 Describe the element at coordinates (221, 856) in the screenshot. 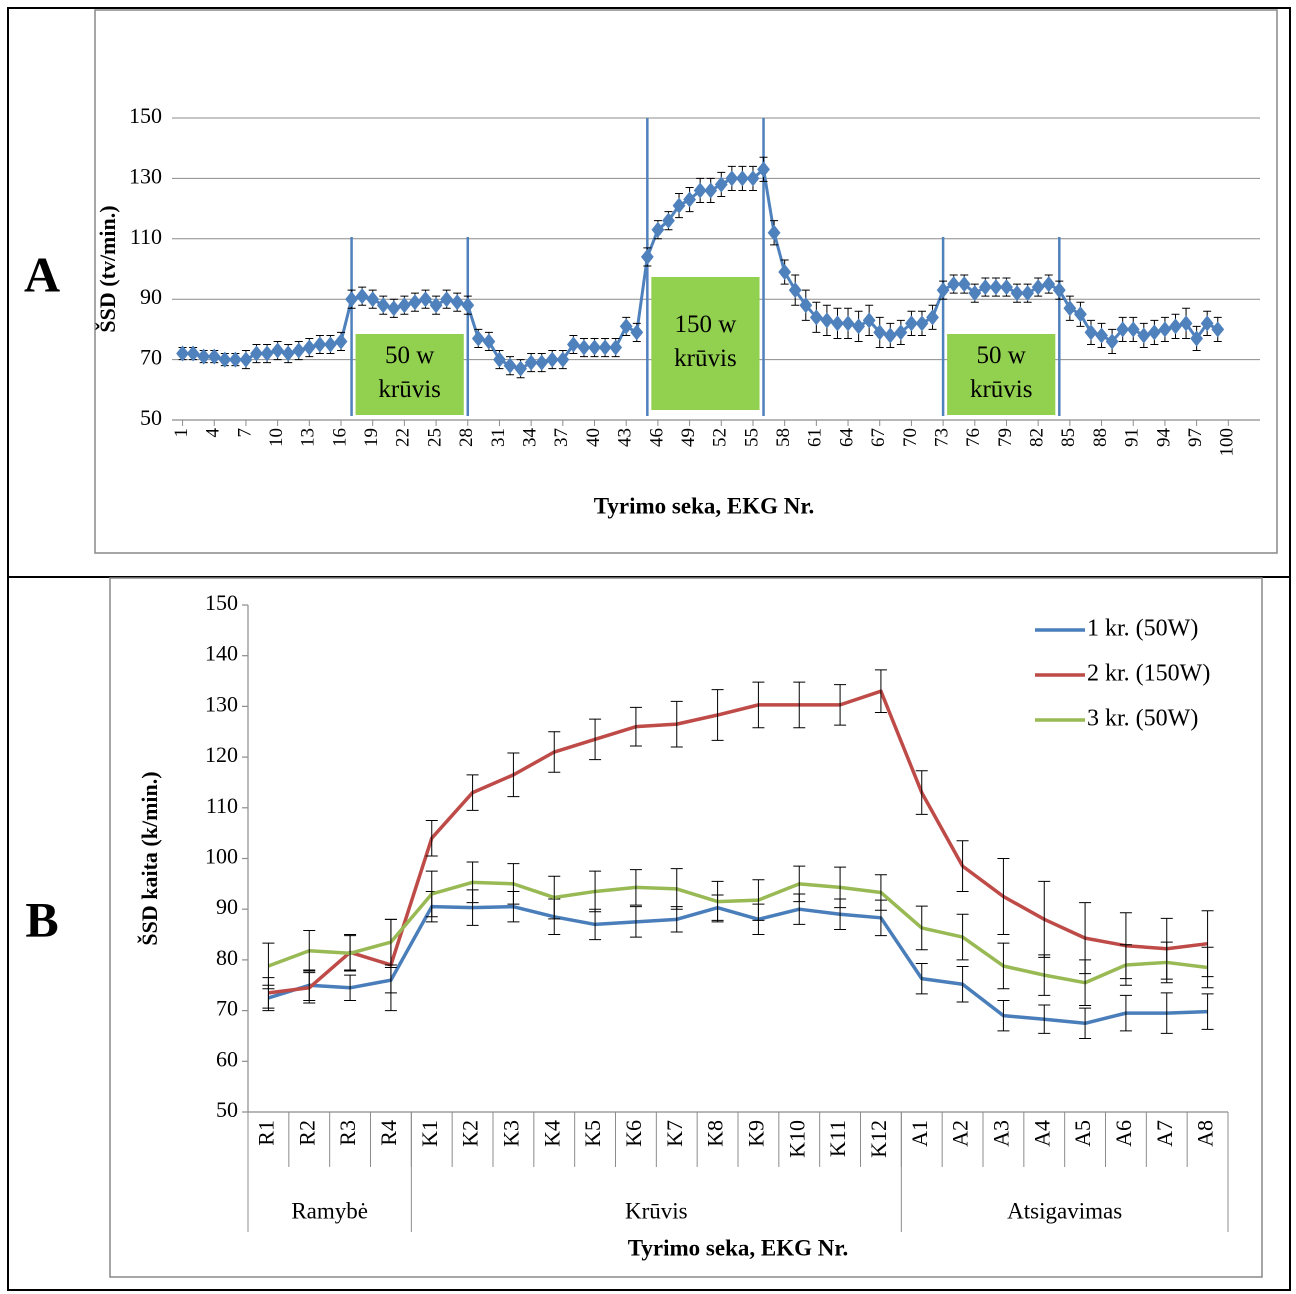

I see `y-tick-label: 100` at that location.